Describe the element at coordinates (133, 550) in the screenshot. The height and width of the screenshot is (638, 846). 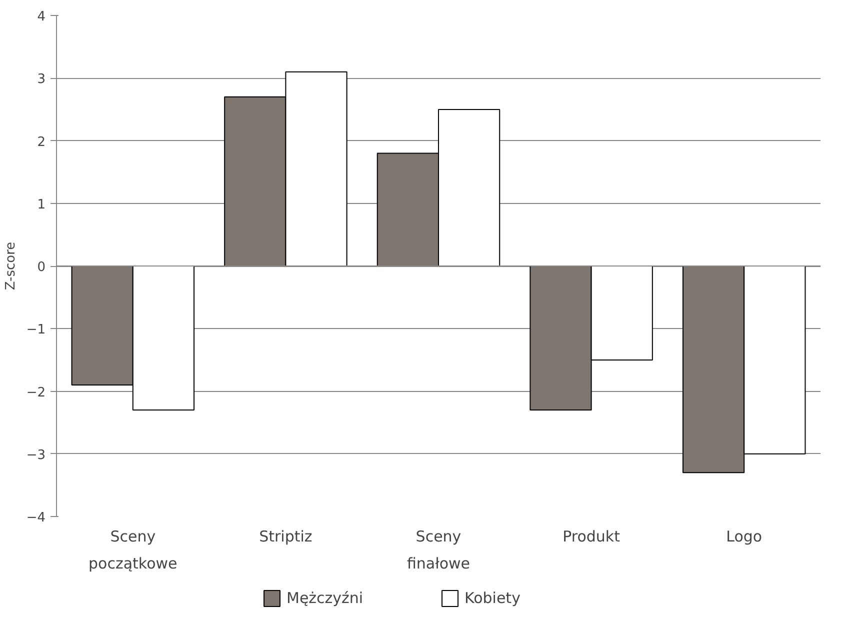
I see `category-label: Sceny początkowe` at that location.